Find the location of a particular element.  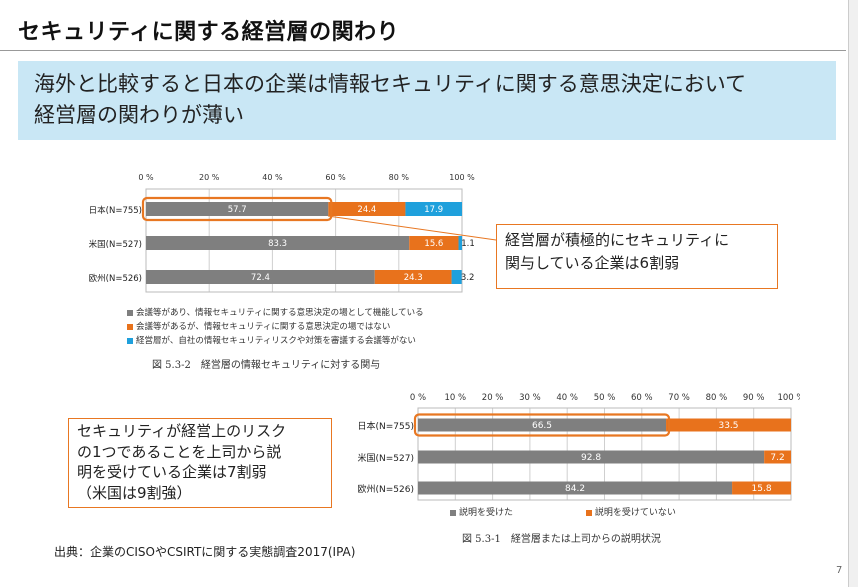

chart2-legend: 説明を受けた 説明を受けていない is located at coordinates (563, 513).